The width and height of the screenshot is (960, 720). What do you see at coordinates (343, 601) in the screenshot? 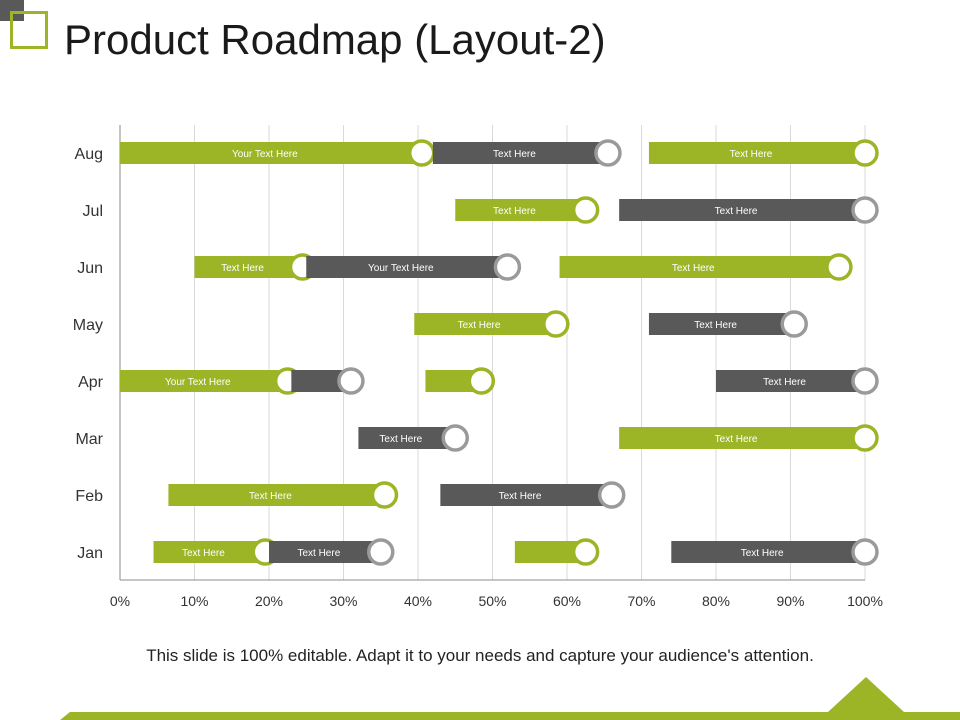
I see `x-tick-label: 30%` at bounding box center [343, 601].